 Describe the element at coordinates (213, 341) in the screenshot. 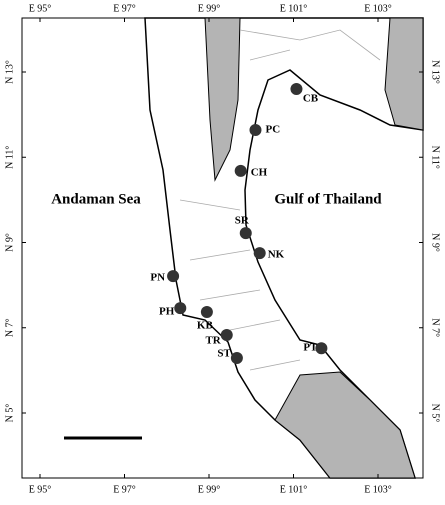

I see `station-label: TR` at that location.